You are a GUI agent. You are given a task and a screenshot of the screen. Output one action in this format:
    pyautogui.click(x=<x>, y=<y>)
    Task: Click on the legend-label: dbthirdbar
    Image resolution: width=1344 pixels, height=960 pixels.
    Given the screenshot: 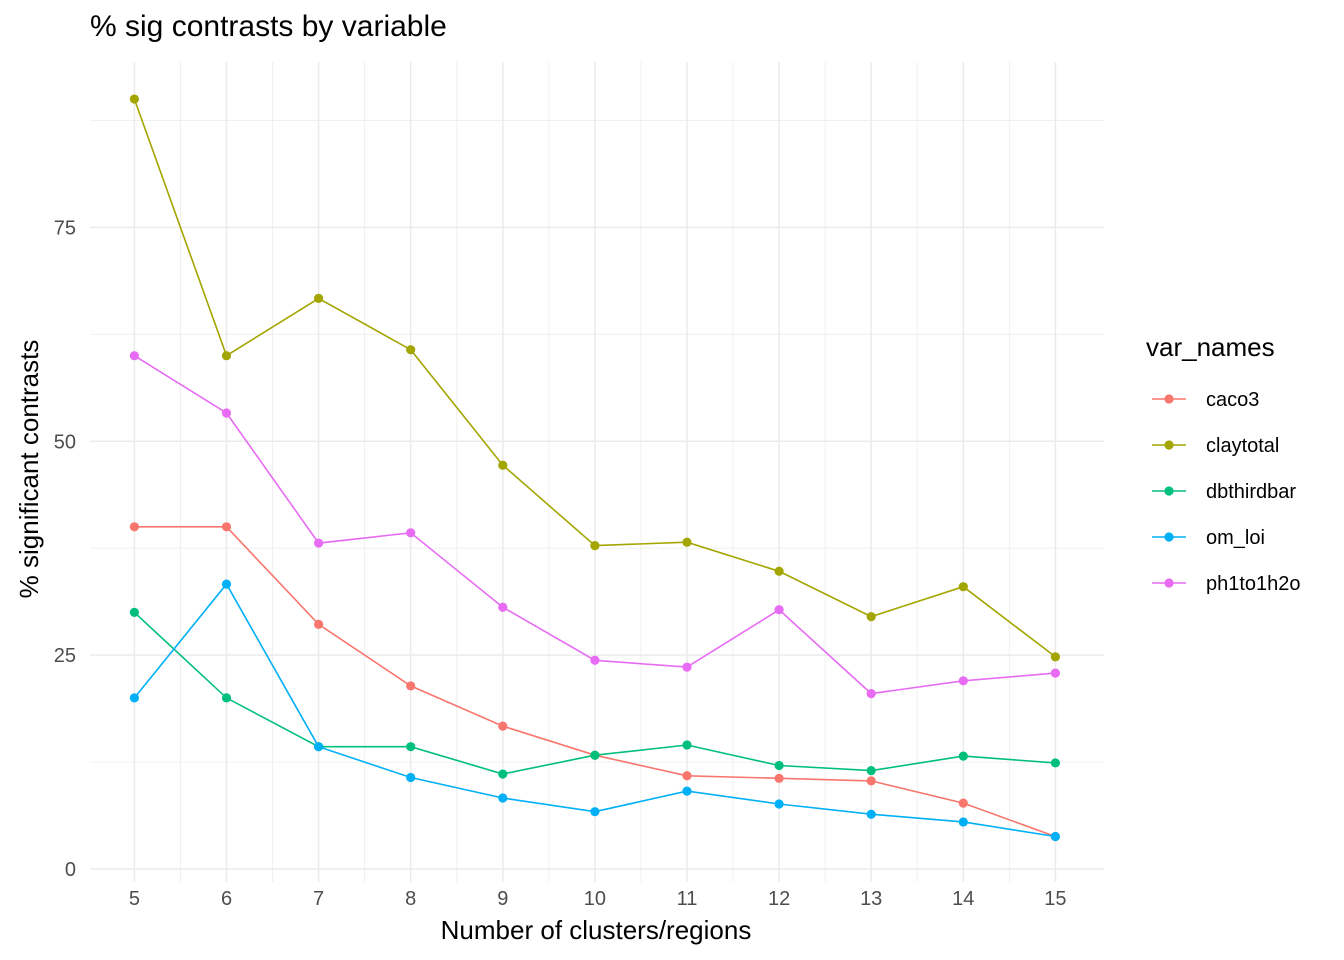 What is the action you would take?
    pyautogui.click(x=1251, y=492)
    